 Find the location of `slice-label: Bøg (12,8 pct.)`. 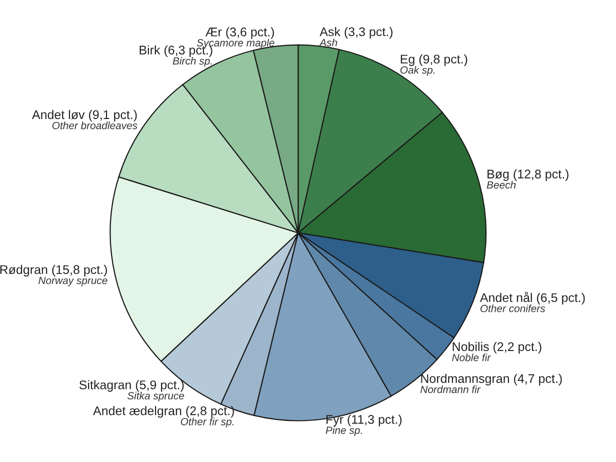

slice-label: Bøg (12,8 pct.) is located at coordinates (528, 175).